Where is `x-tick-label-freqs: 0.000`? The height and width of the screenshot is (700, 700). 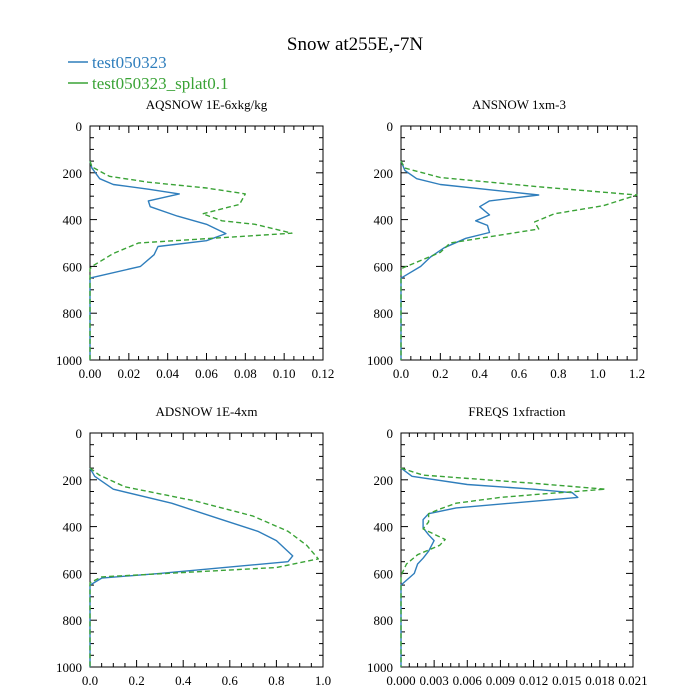 x-tick-label-freqs: 0.000 is located at coordinates (400, 680).